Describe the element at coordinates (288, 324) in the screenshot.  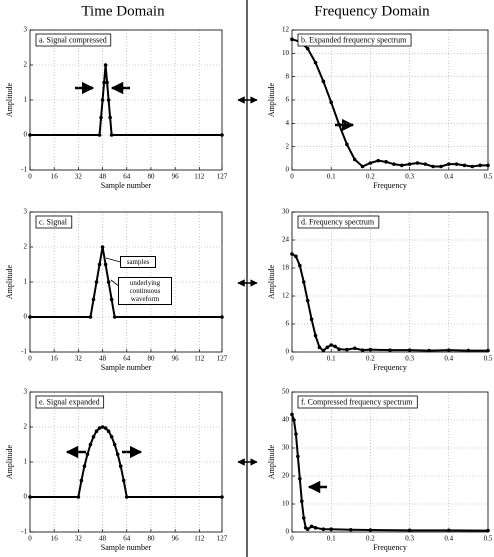
I see `y-tick-label: 6` at that location.